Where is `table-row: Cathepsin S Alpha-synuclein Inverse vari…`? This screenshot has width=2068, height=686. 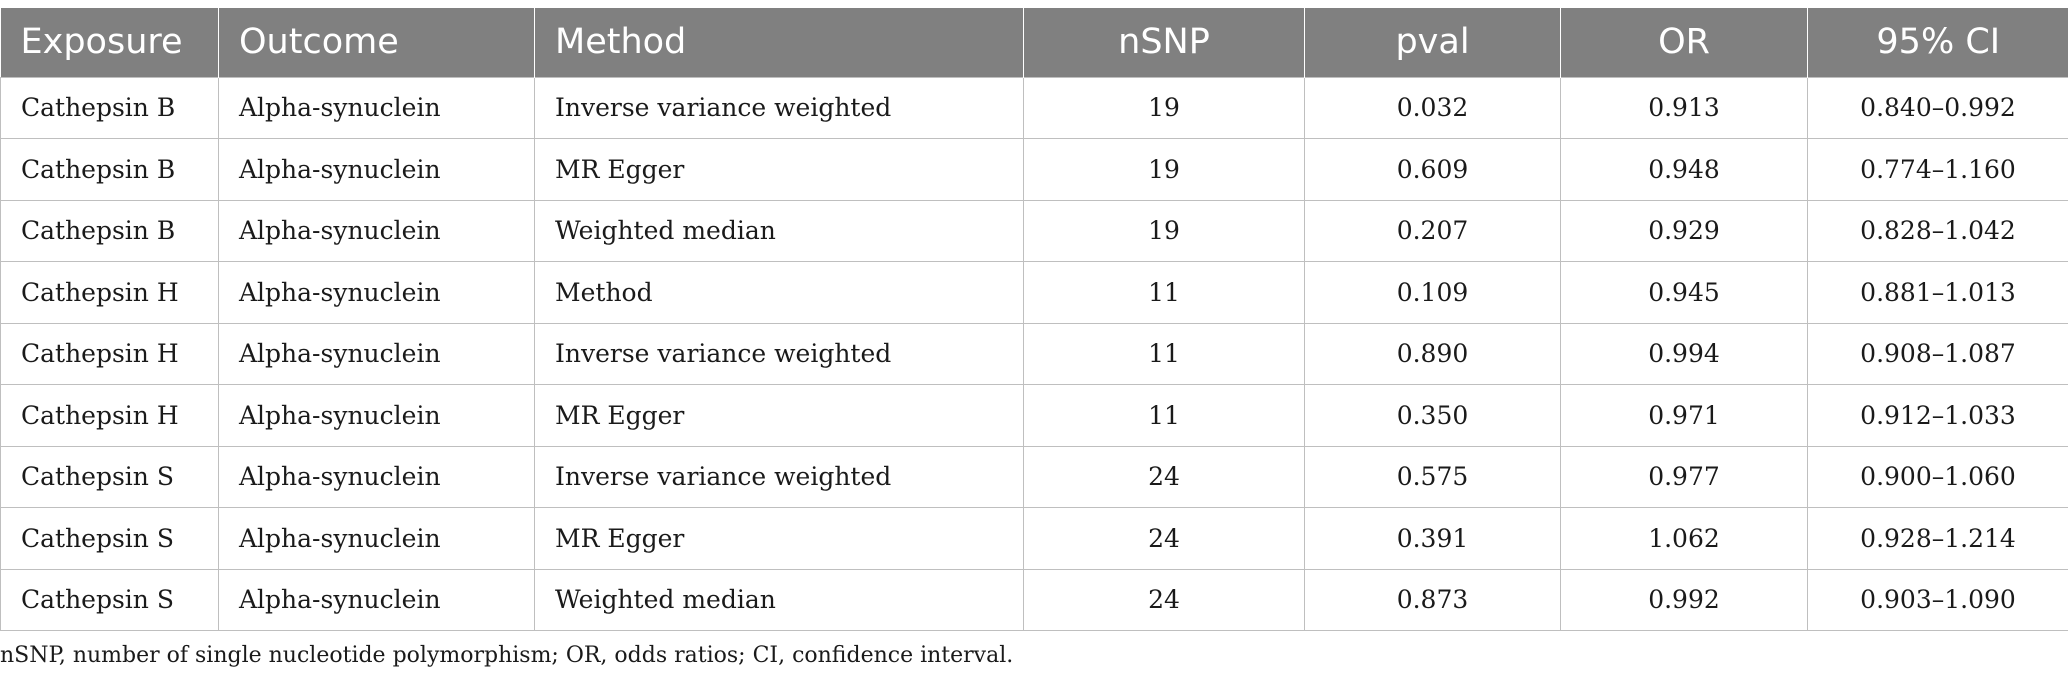 table-row: Cathepsin S Alpha-synuclein Inverse vari… is located at coordinates (1034, 476).